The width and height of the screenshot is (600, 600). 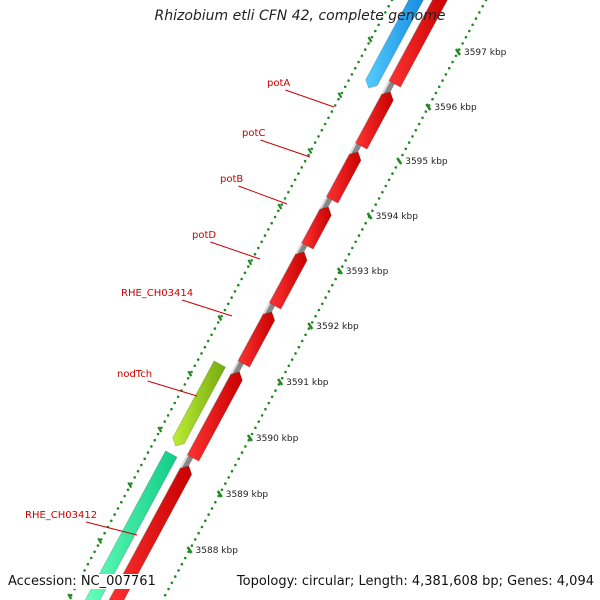 I want to click on gene-label-rhe_ch03414: RHE_CH03414, so click(x=157, y=293).